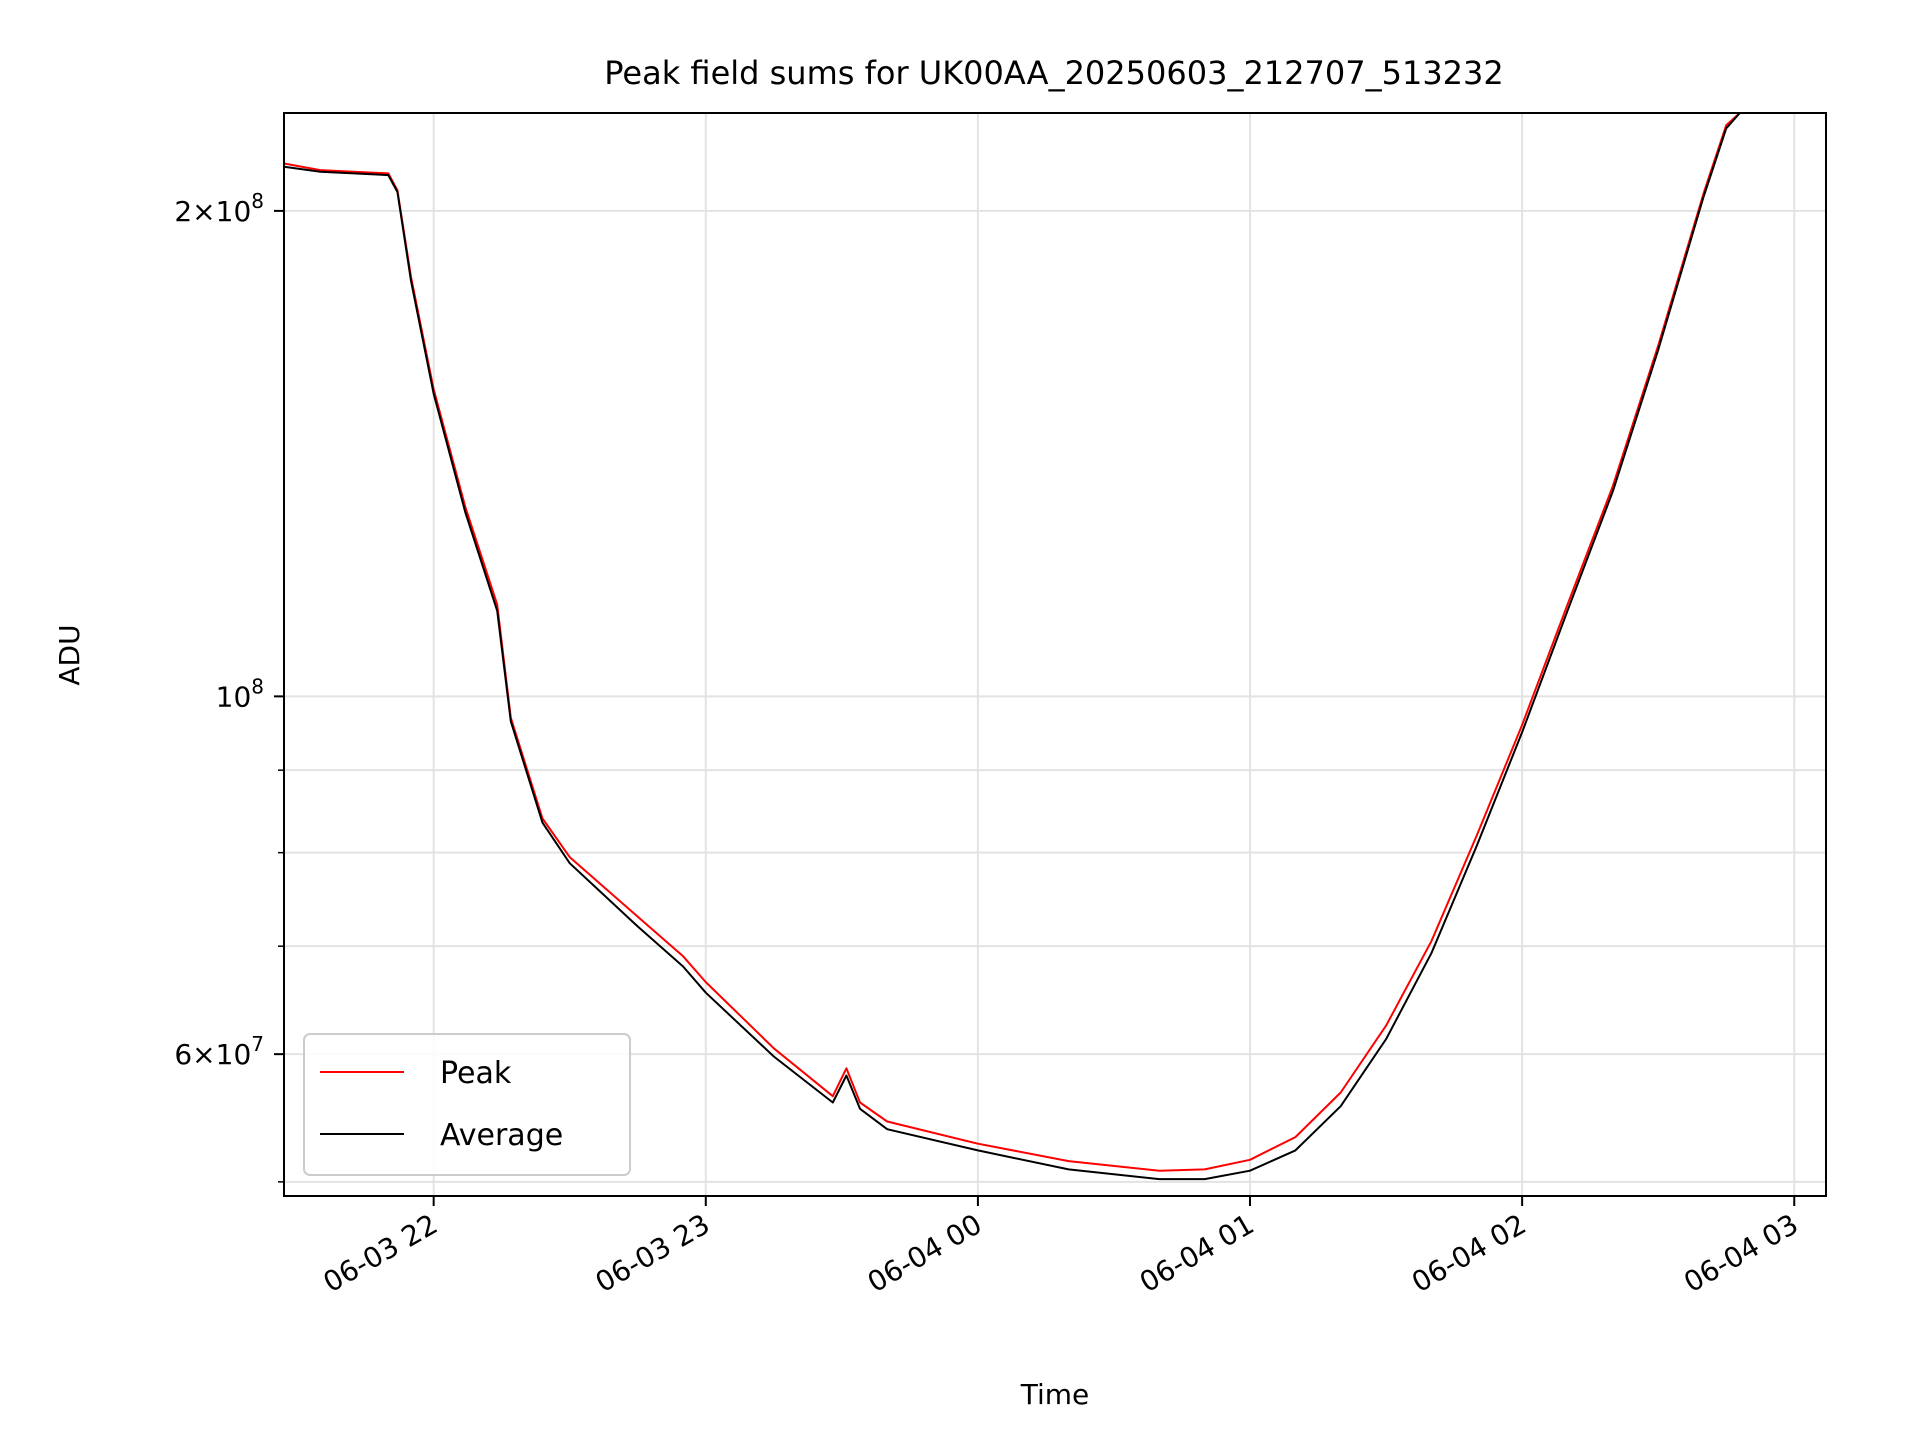 The height and width of the screenshot is (1440, 1920). What do you see at coordinates (183, 1054) in the screenshot?
I see `y-tick-label-mantissa: 6` at bounding box center [183, 1054].